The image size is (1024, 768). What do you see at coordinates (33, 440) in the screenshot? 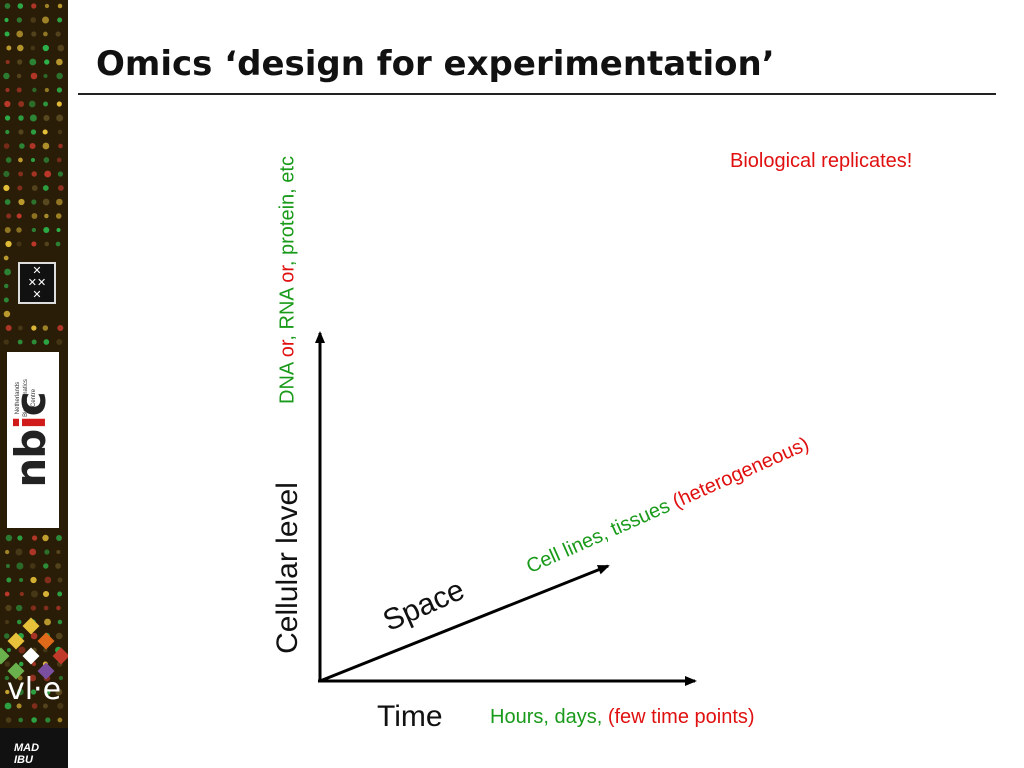
I see `nbic-logo: Netherlands Bioinformatics Centre nbic` at bounding box center [33, 440].